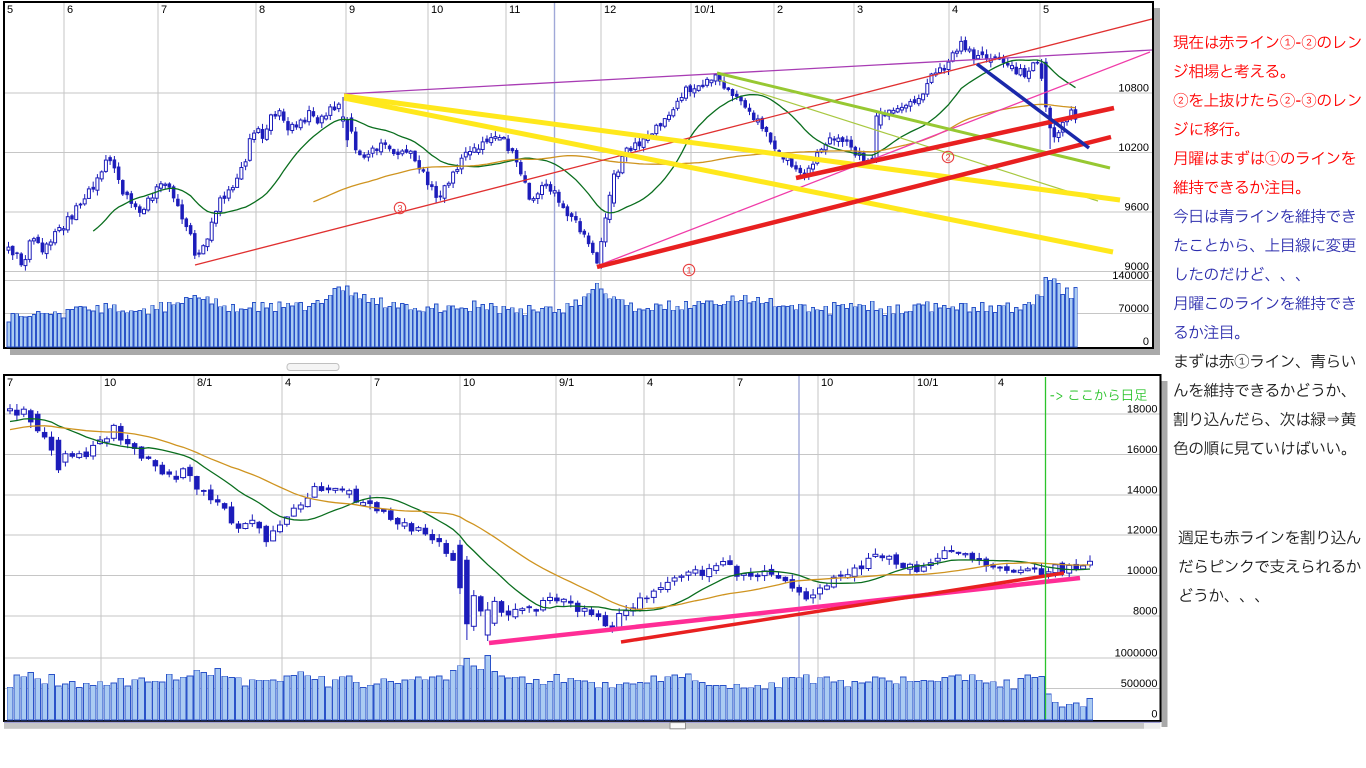 The image size is (1366, 768). Describe the element at coordinates (1142, 571) in the screenshot. I see `svg-text: 10000` at that location.